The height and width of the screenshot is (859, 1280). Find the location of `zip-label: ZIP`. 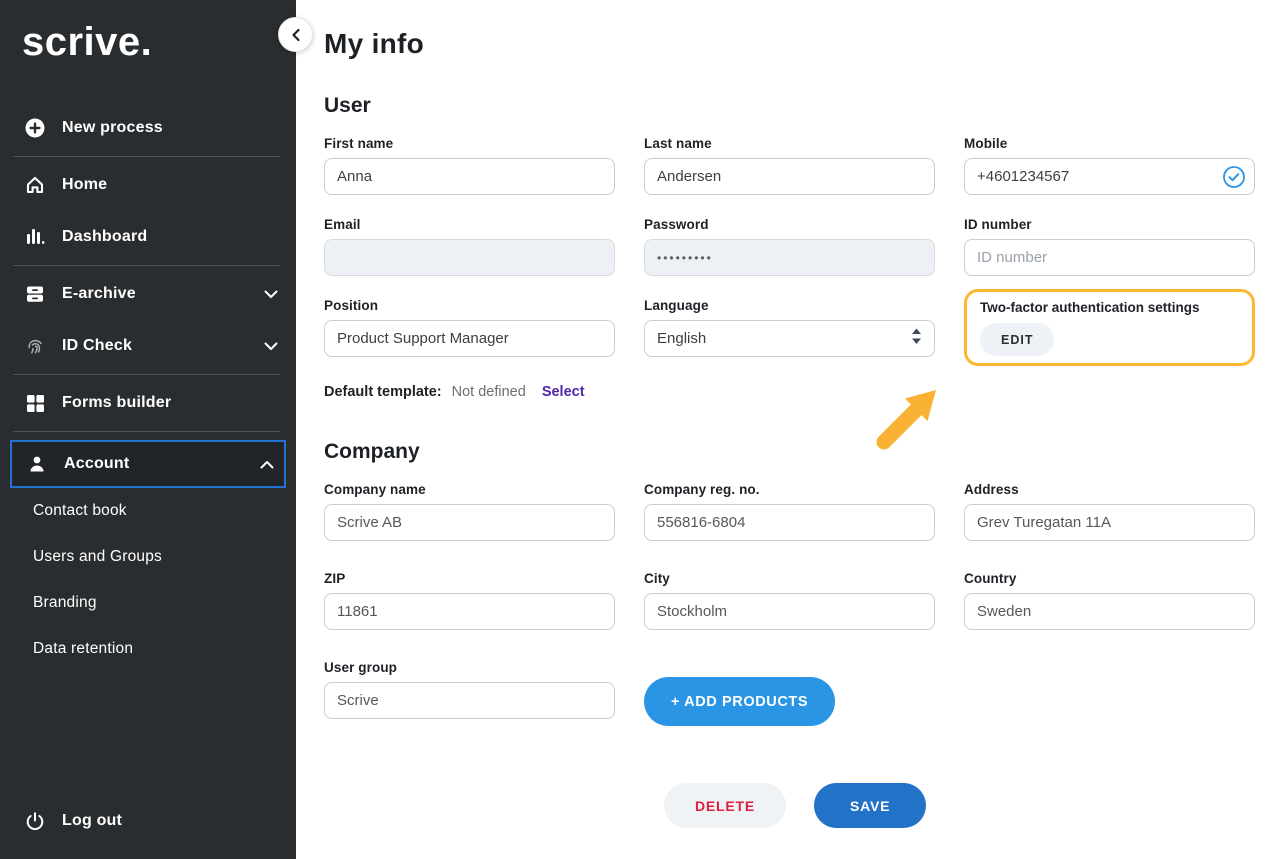

zip-label: ZIP is located at coordinates (335, 578).